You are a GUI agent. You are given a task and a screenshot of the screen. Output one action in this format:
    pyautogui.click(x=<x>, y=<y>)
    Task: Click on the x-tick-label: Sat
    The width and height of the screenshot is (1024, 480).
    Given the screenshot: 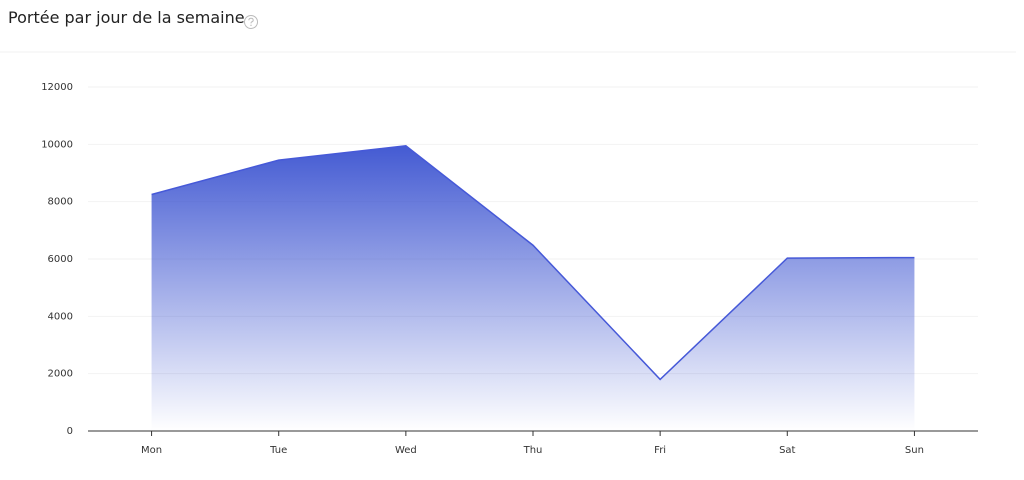 What is the action you would take?
    pyautogui.click(x=787, y=450)
    